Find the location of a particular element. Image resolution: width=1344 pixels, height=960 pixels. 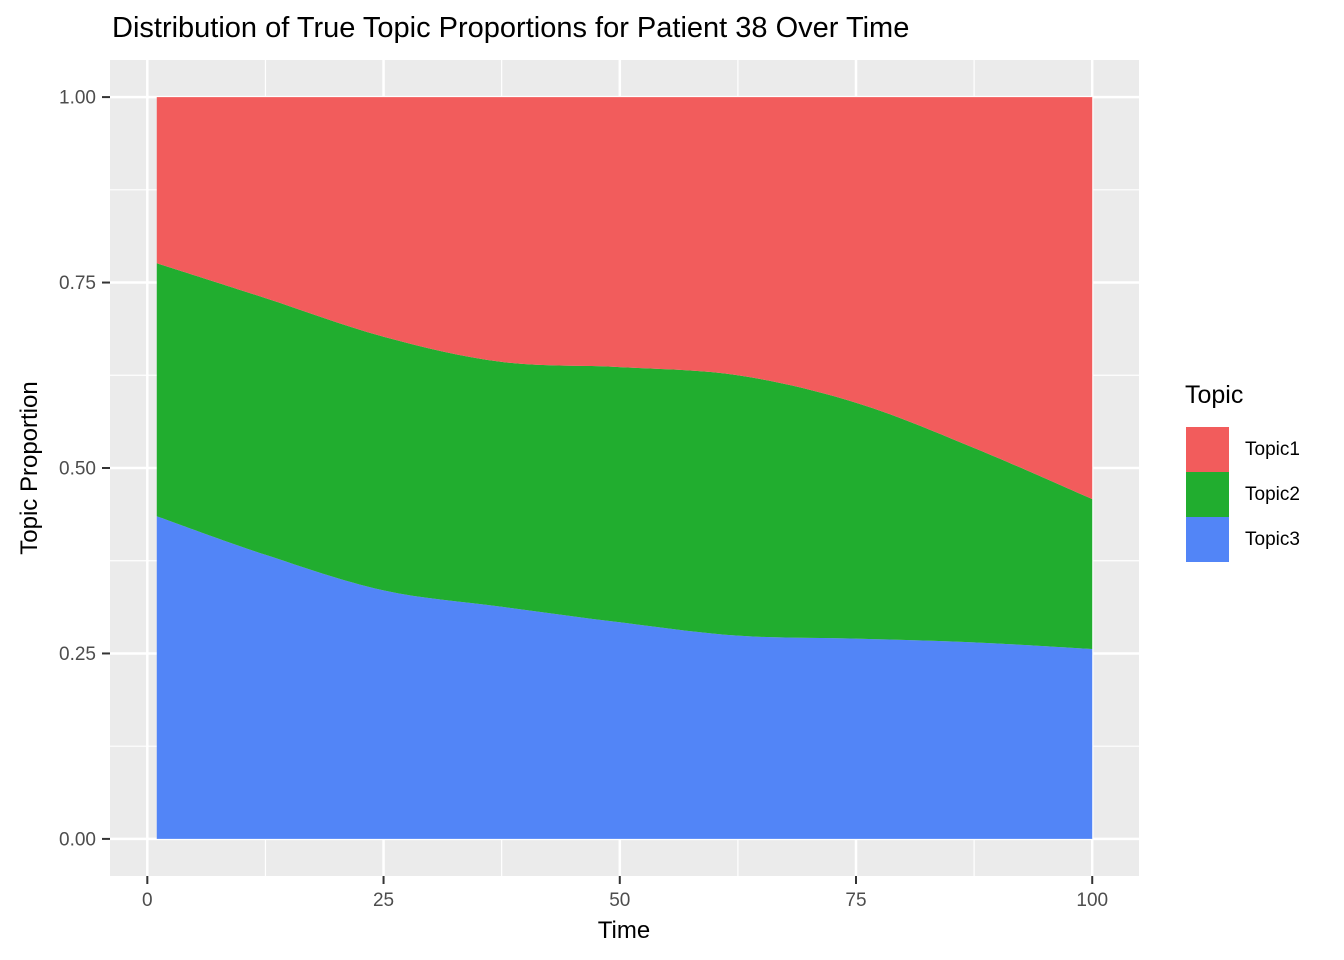

x-tick-label: 75 is located at coordinates (855, 900).